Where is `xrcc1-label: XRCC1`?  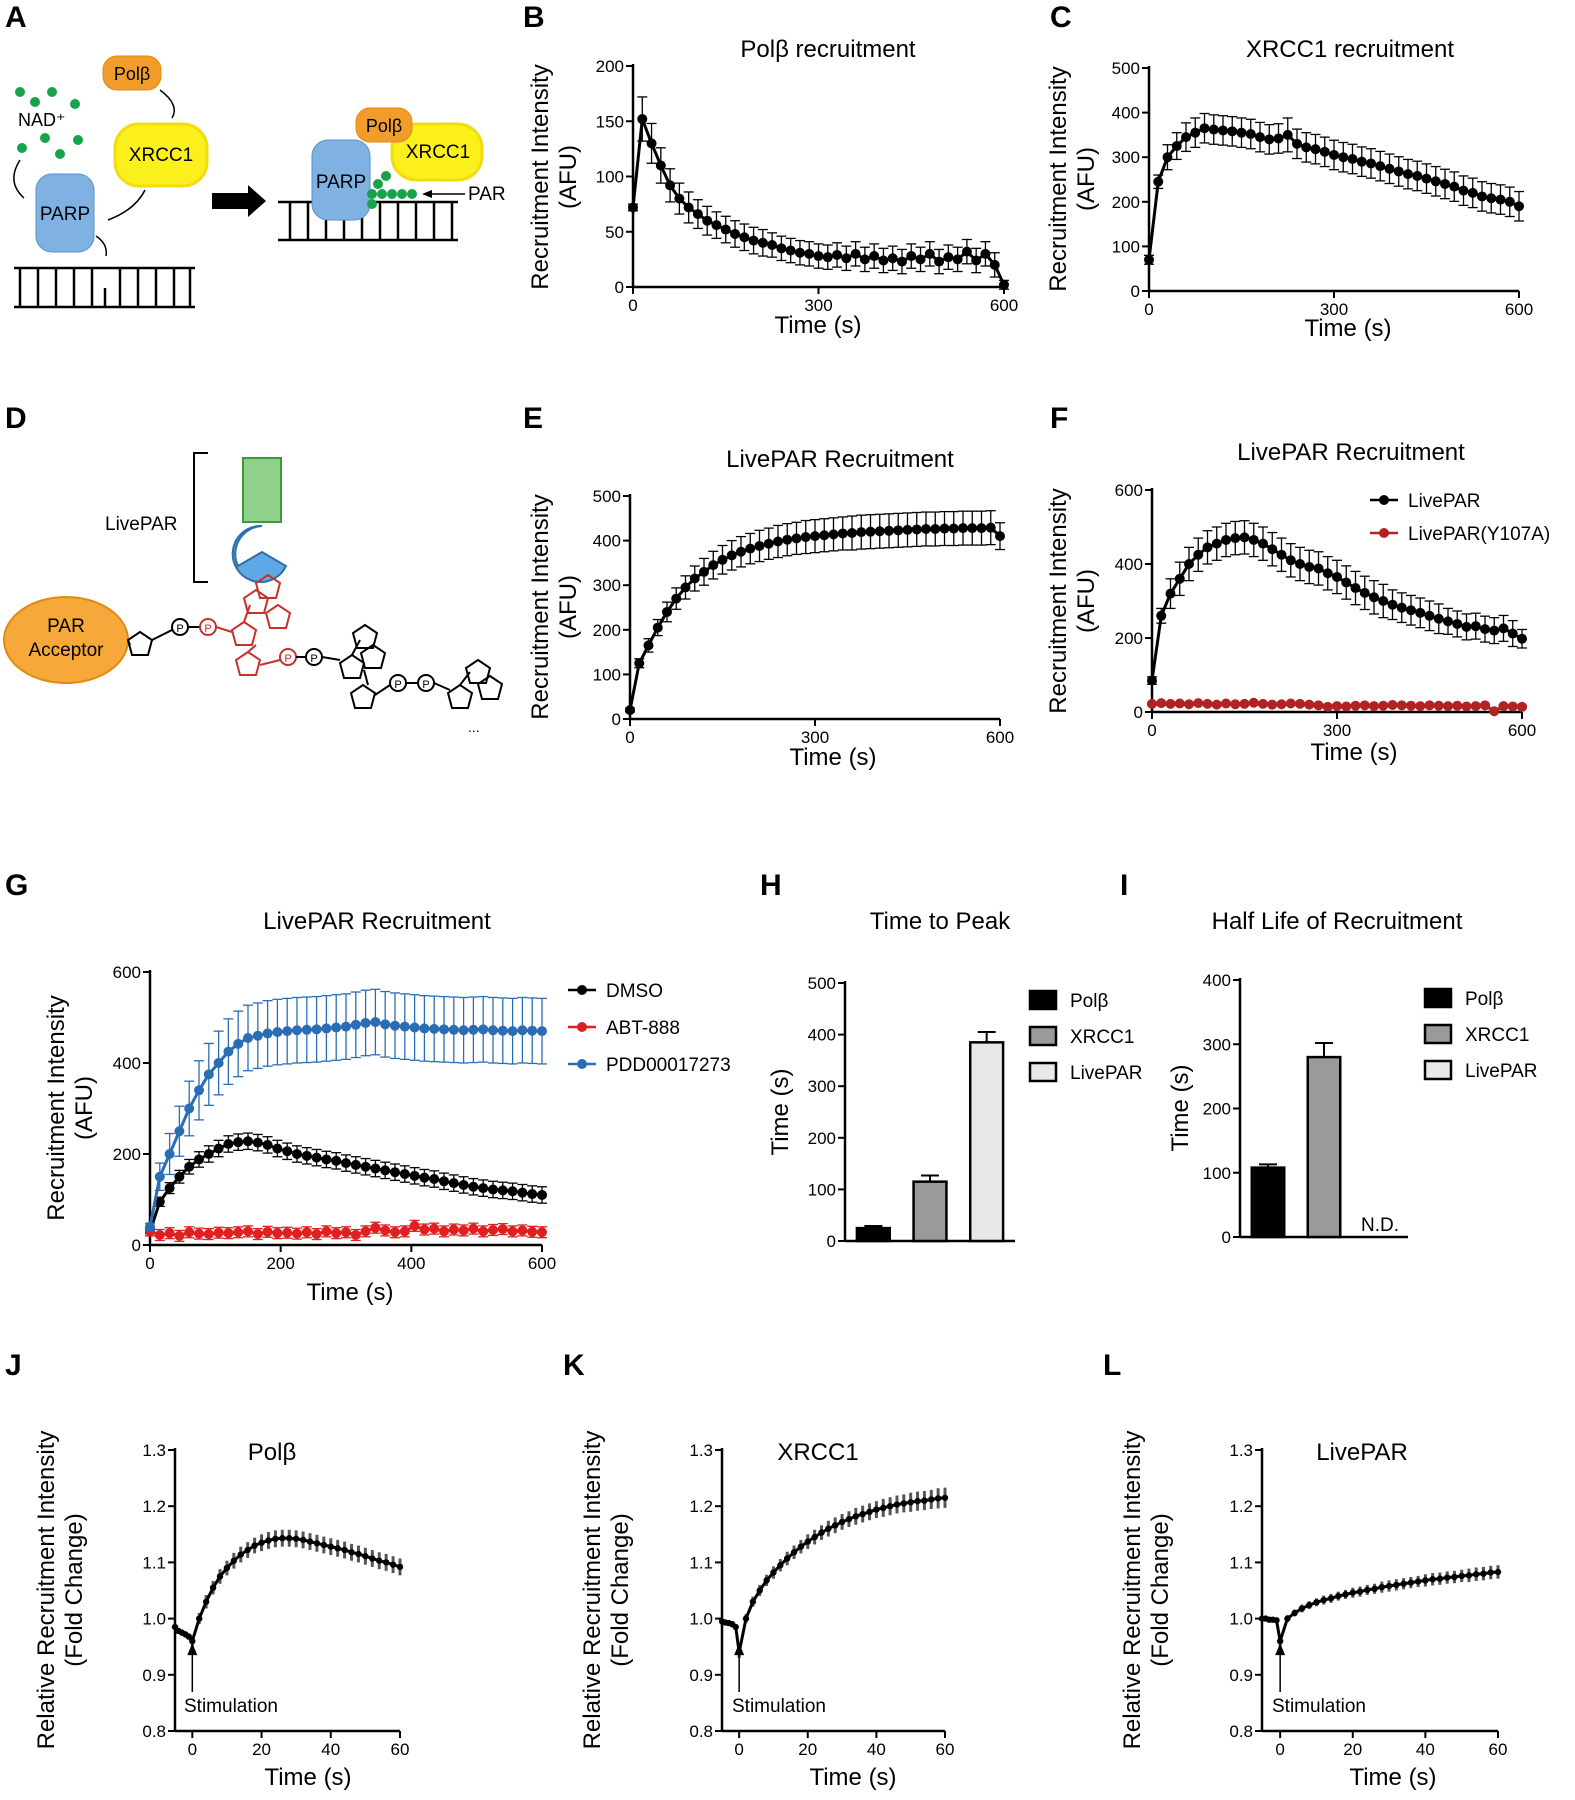 xrcc1-label: XRCC1 is located at coordinates (161, 155).